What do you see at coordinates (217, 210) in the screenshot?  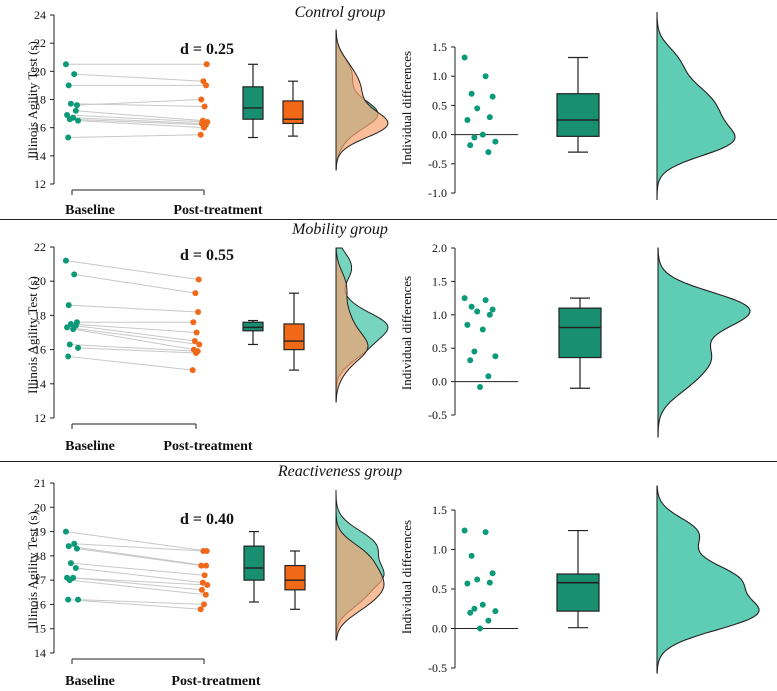 I see `xlabel-post-control: Post-treatment` at bounding box center [217, 210].